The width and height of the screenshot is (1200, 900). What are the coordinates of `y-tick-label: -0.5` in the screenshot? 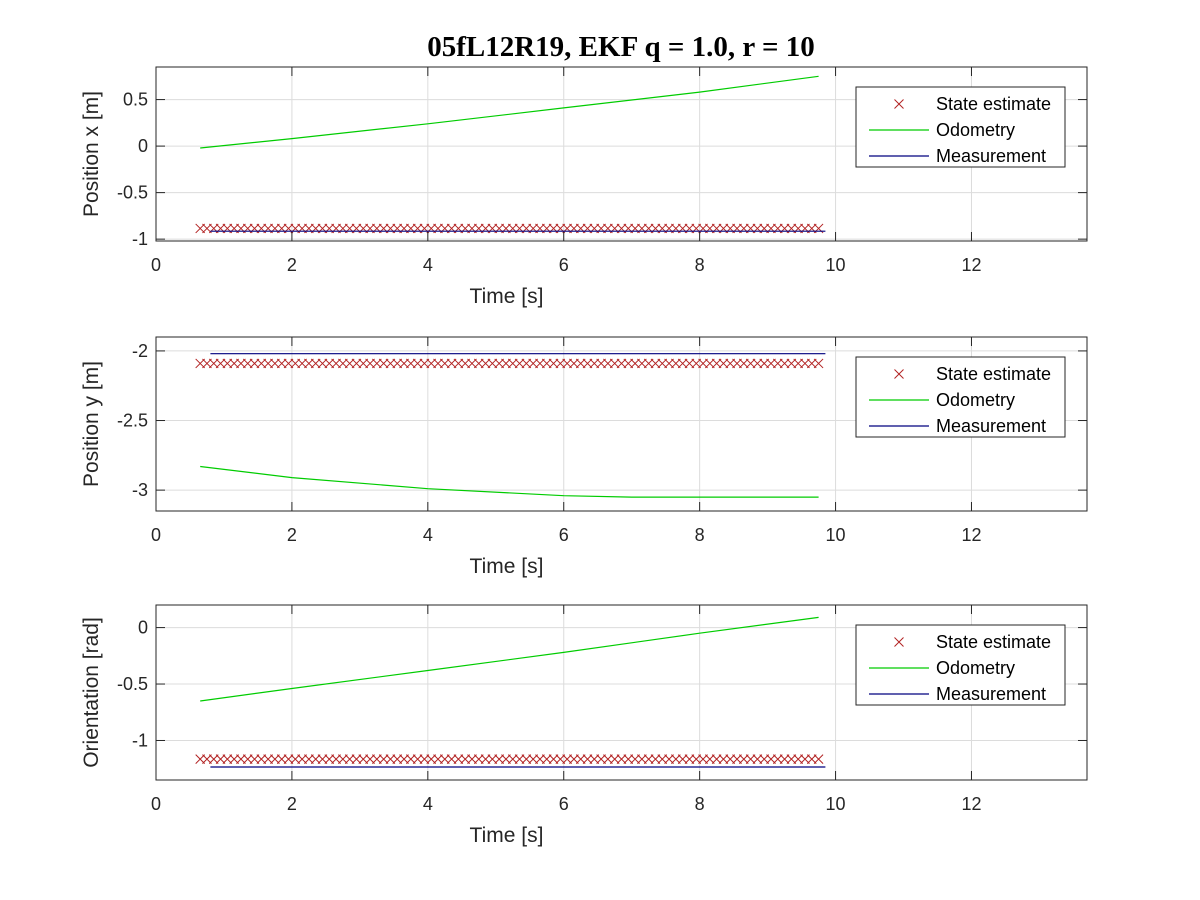 It's located at (132, 193).